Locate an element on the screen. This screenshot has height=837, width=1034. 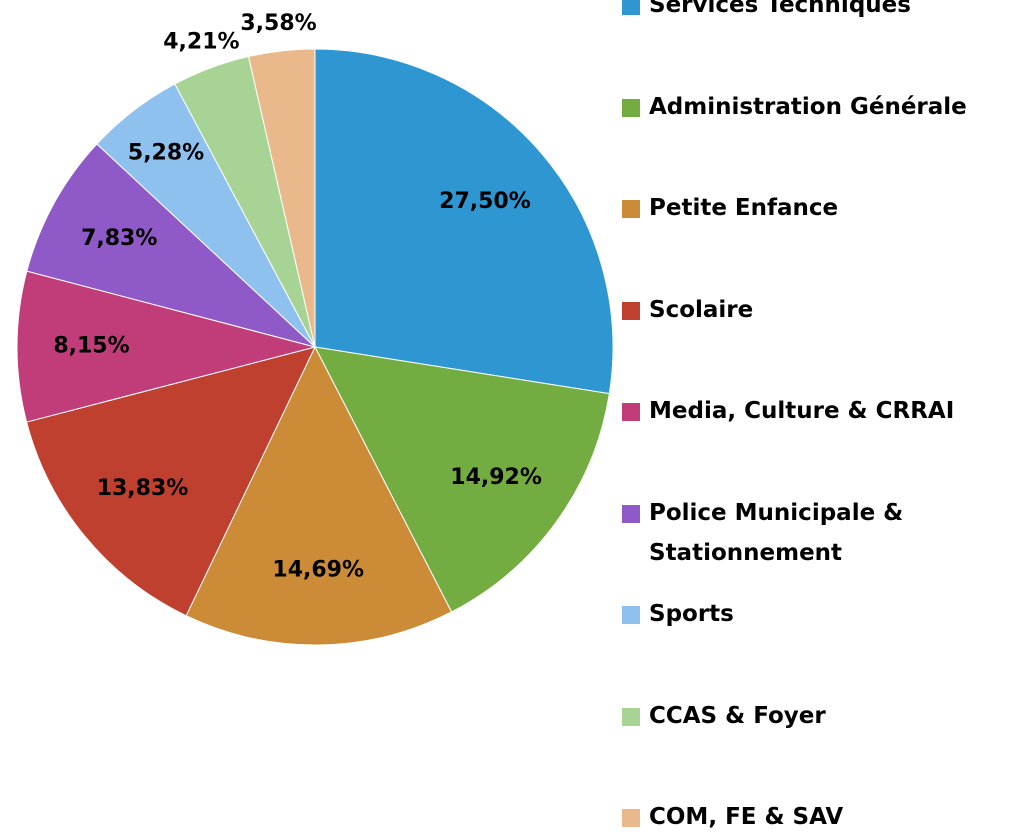
legend-label: Scolaire is located at coordinates (701, 309).